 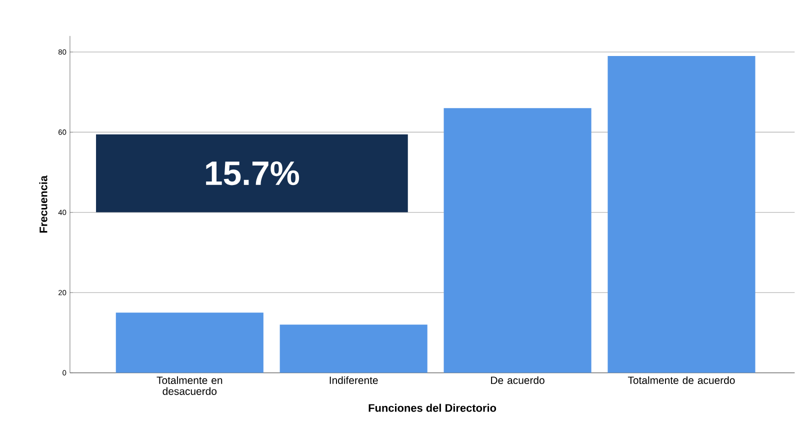 I want to click on x-tick-label: Totalmente de acuerdo, so click(x=681, y=380).